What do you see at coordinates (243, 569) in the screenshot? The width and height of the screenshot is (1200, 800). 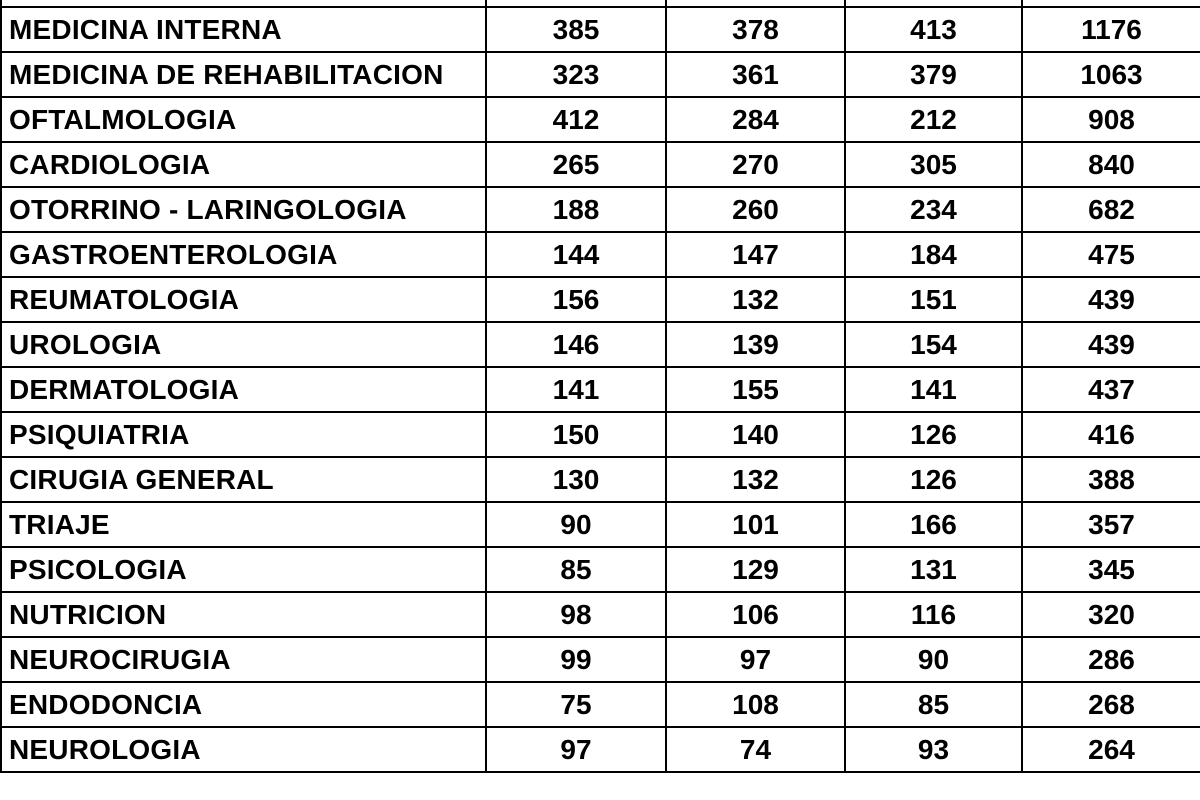 I see `specialty-name-cell: PSICOLOGIA` at bounding box center [243, 569].